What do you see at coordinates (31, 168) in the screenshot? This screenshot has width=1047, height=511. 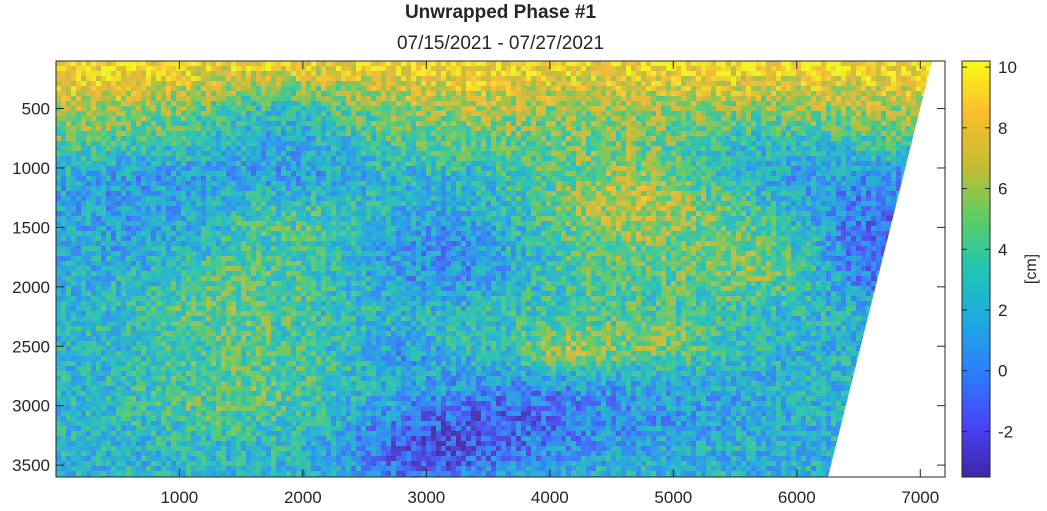 I see `y-tick-label: 1000` at bounding box center [31, 168].